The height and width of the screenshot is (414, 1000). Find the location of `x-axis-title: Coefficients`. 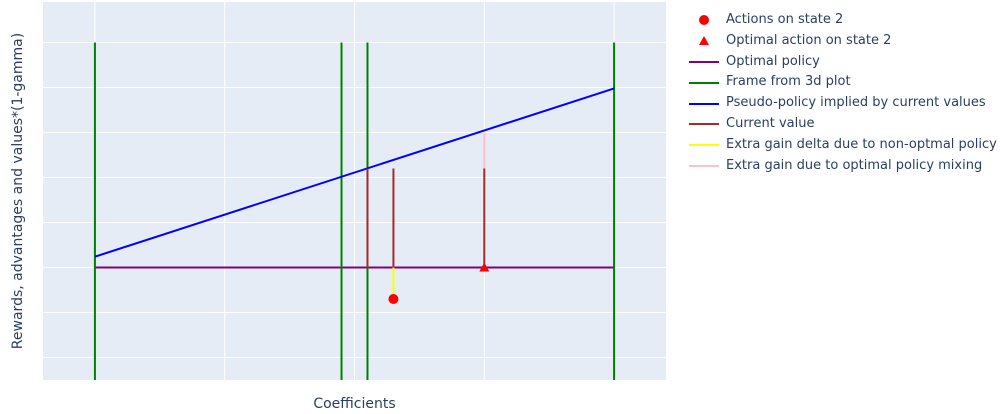

x-axis-title: Coefficients is located at coordinates (354, 404).